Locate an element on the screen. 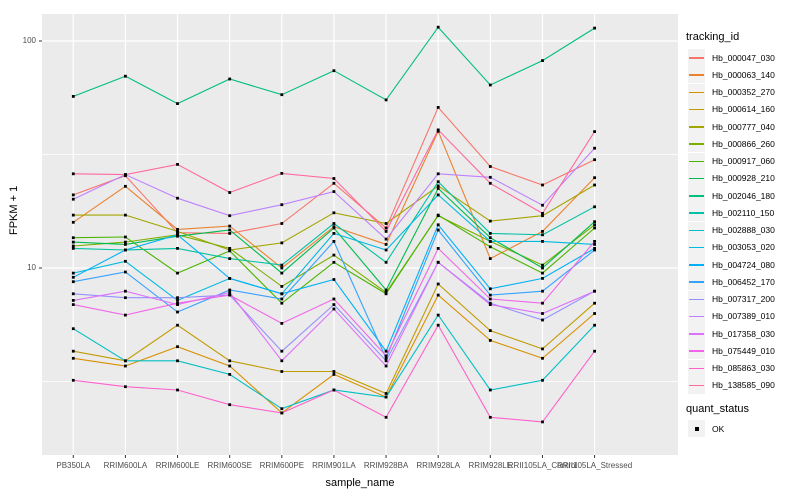  legend-item: Hb_000352_270 is located at coordinates (731, 92).